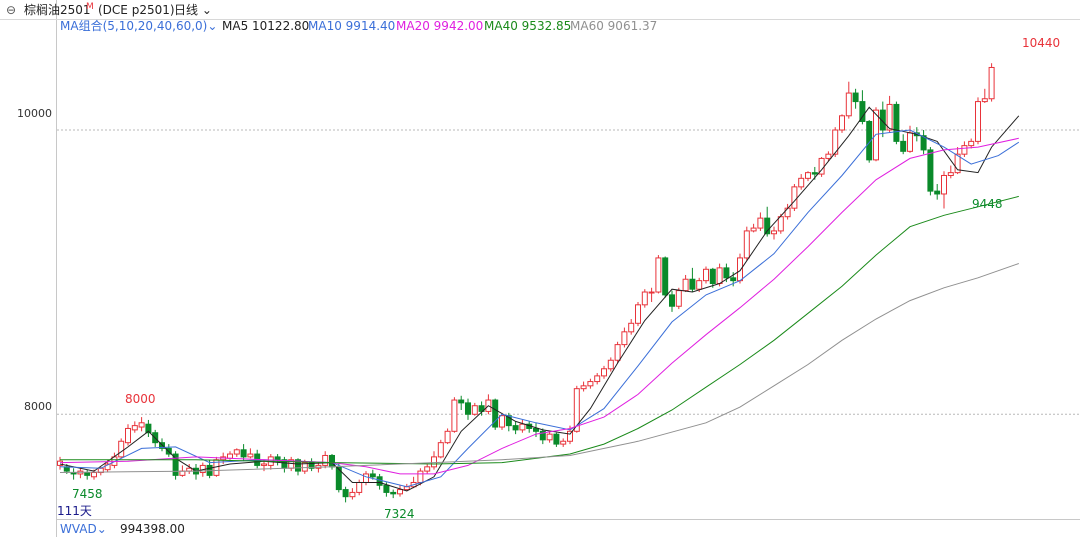  Describe the element at coordinates (527, 26) in the screenshot. I see `ma40-legend: MA40 9532.85` at that location.